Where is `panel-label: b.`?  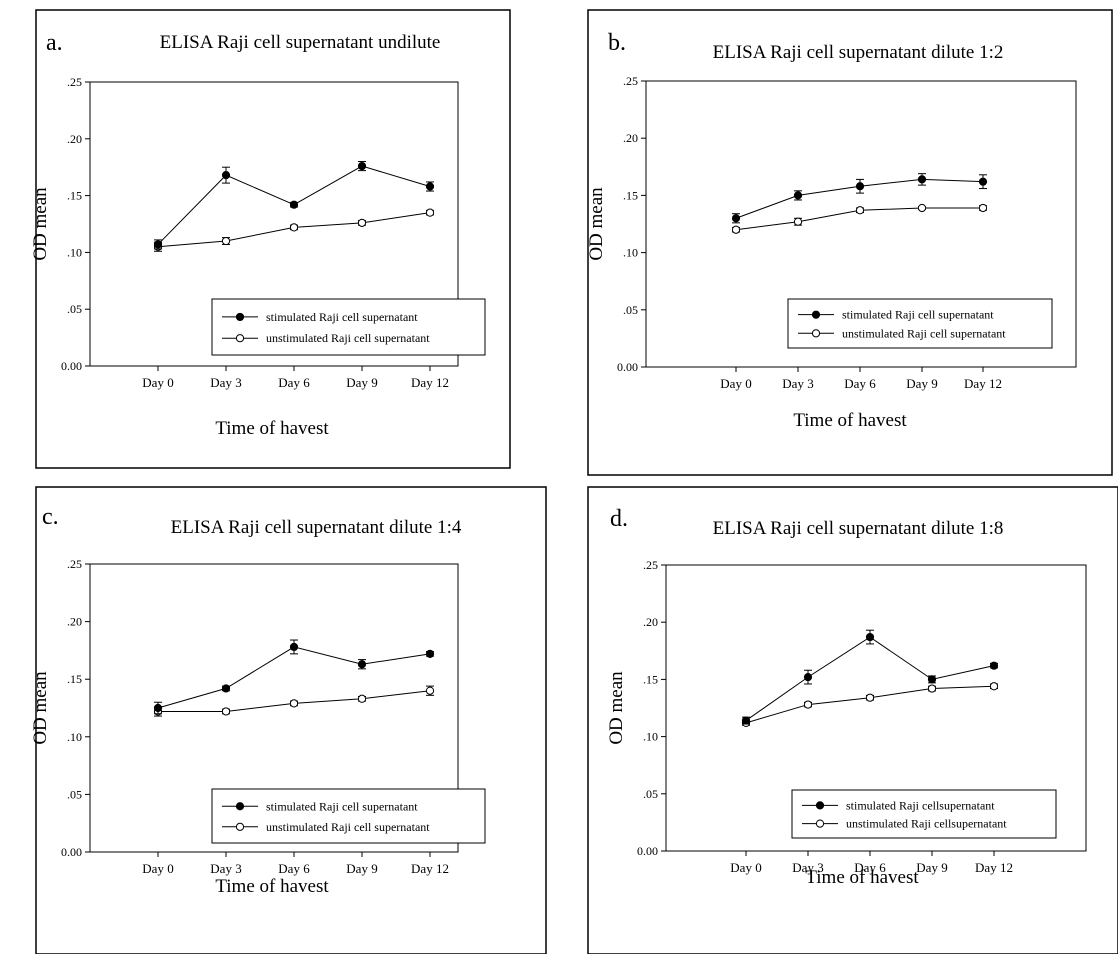
panel-label: b. is located at coordinates (617, 43).